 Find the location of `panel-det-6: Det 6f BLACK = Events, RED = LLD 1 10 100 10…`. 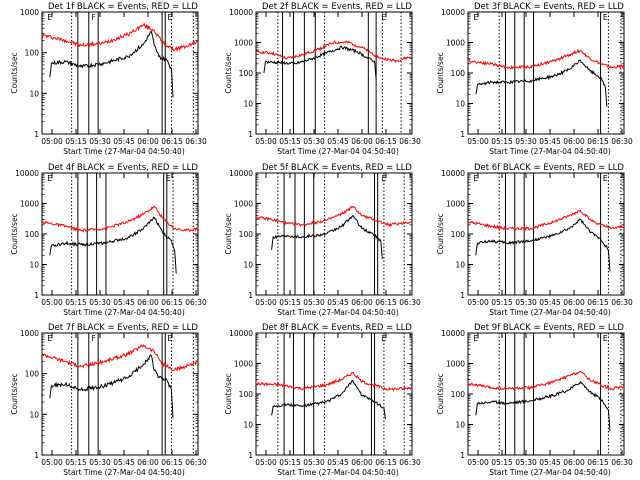

panel-det-6: Det 6f BLACK = Events, RED = LLD 1 10 100 10… is located at coordinates (534, 240).